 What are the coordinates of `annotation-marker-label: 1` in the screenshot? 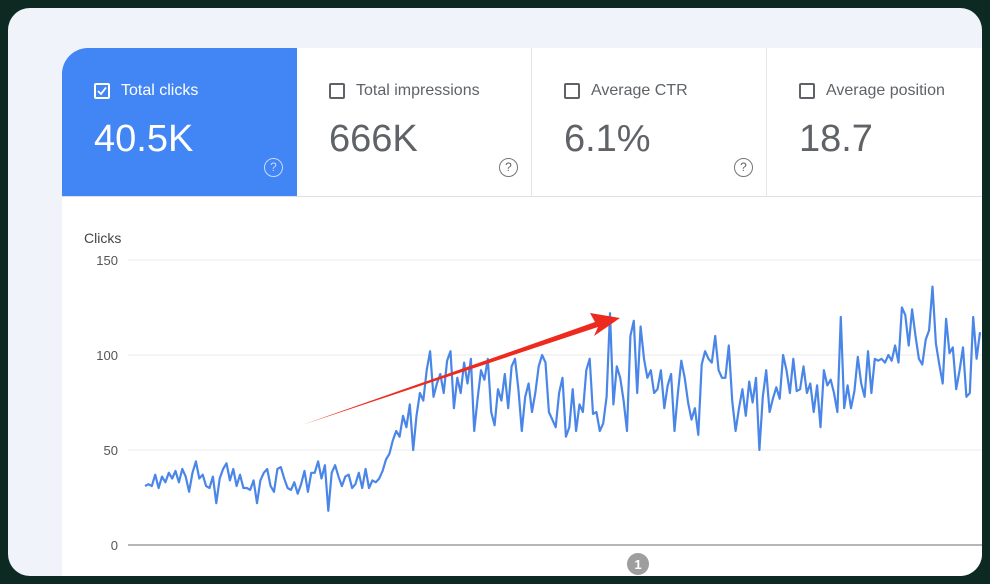 It's located at (637, 564).